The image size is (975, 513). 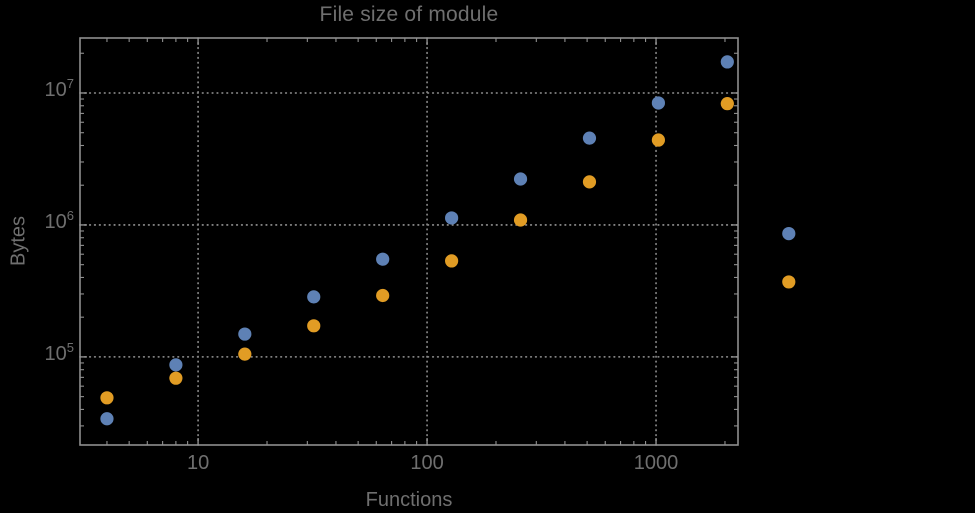 I want to click on x-tick-label: 100, so click(x=427, y=463).